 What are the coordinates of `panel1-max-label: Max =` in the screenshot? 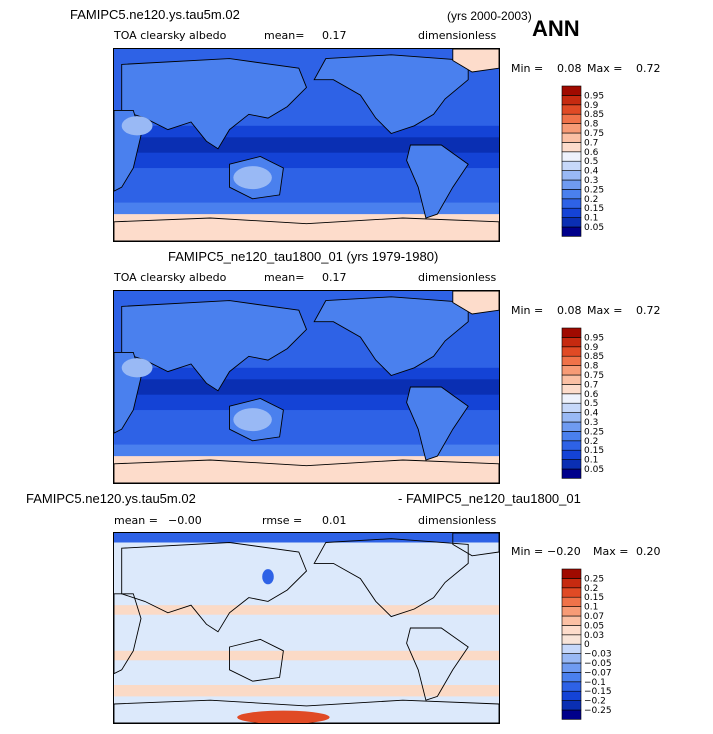 It's located at (605, 68).